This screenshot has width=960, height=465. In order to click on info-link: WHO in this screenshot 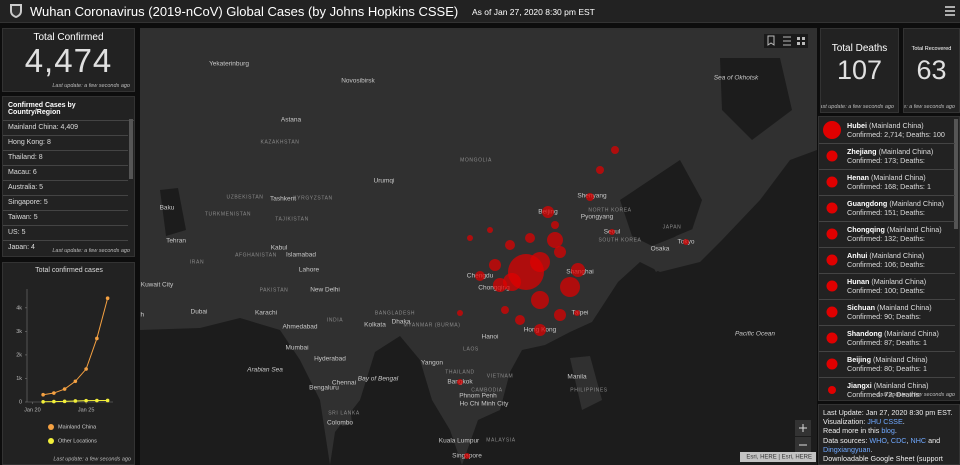, I will do `click(878, 440)`.